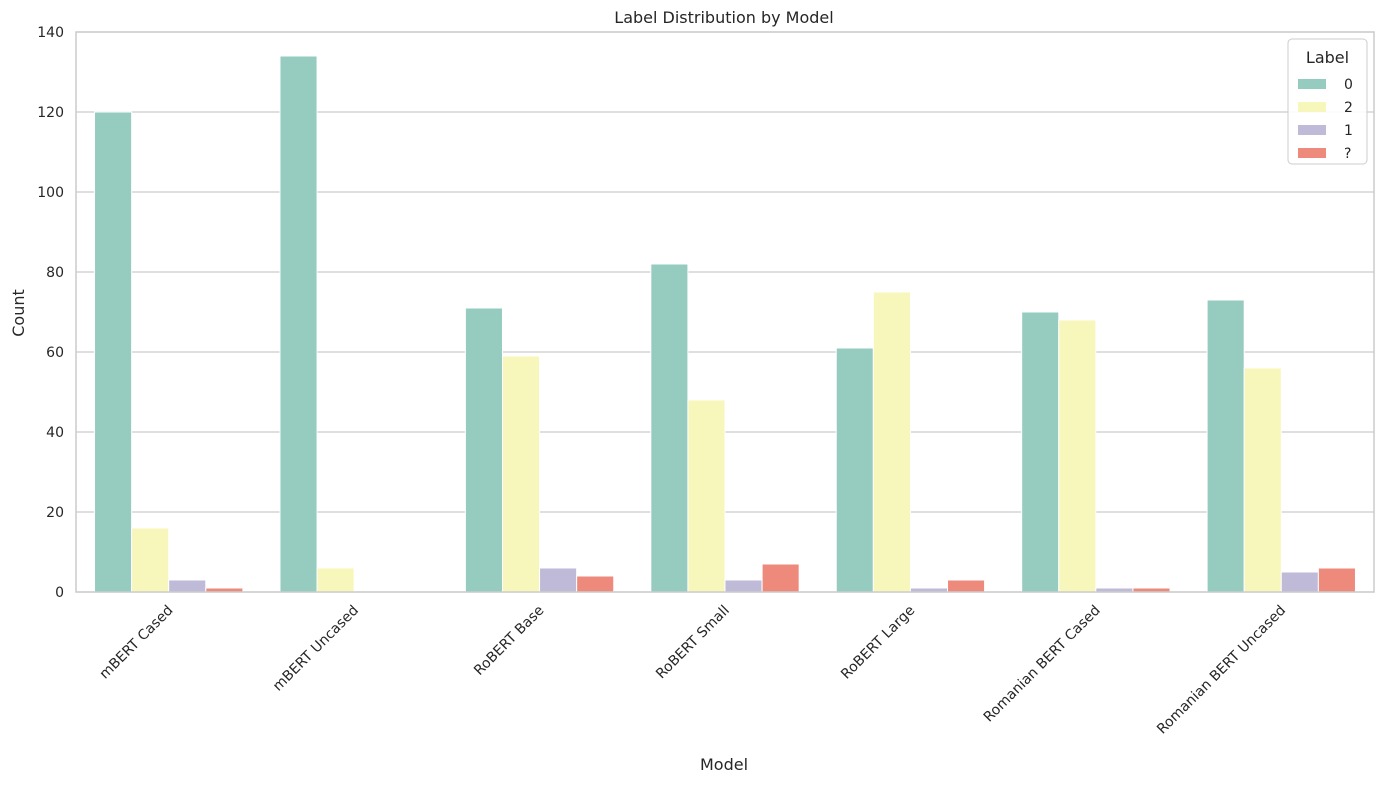  What do you see at coordinates (55, 353) in the screenshot?
I see `y-tick-label: 60` at bounding box center [55, 353].